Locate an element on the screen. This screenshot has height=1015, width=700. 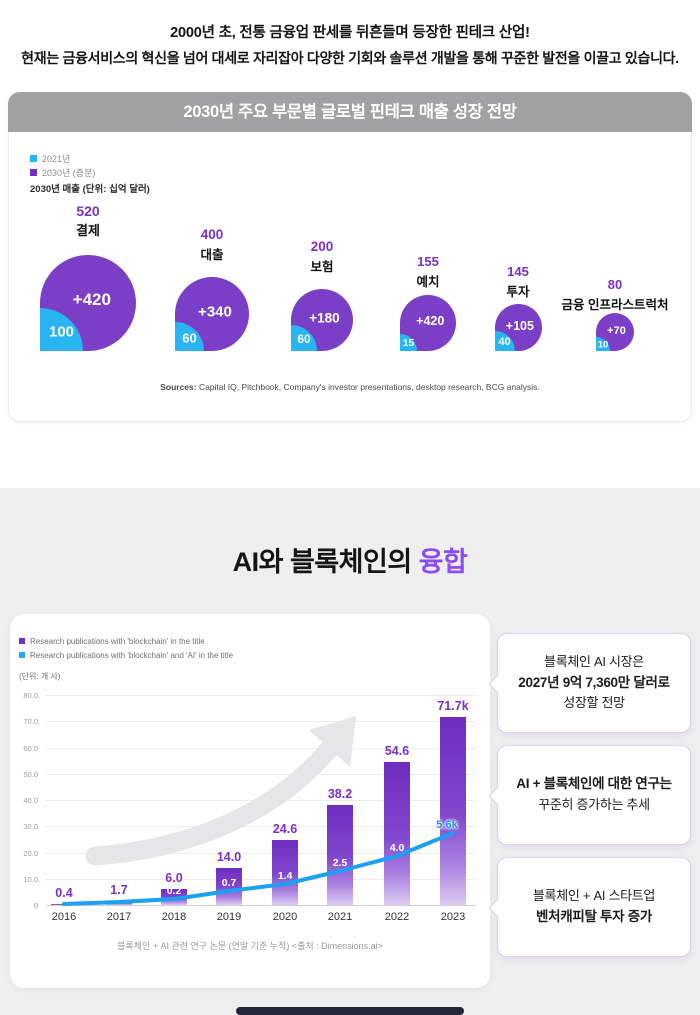
ai-trend-line is located at coordinates (258, 868).